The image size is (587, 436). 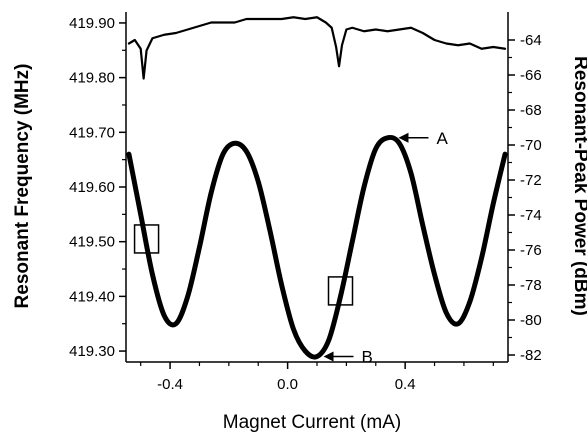 I want to click on right-y-tick-label: -80, so click(x=531, y=320).